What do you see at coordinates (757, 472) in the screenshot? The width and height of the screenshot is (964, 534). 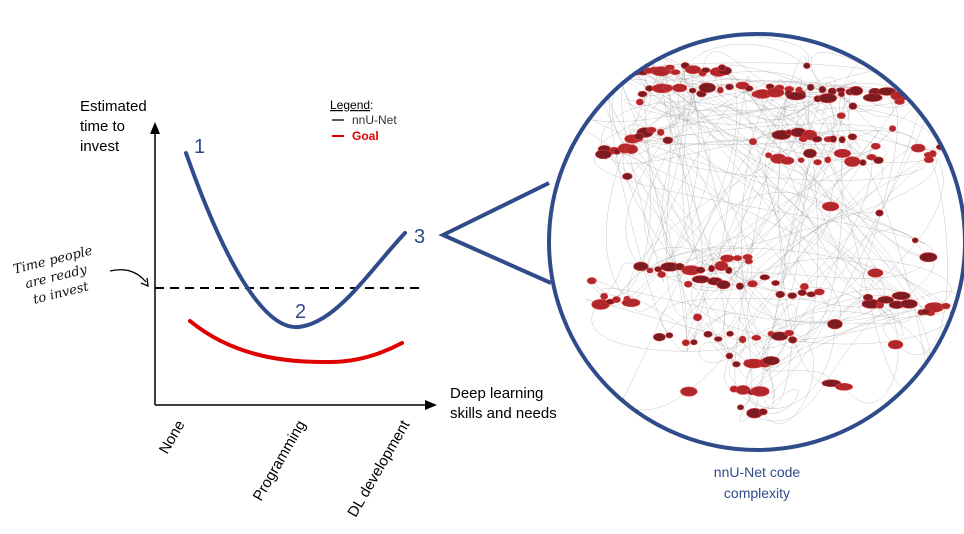 I see `zoom-caption-line1: nnU-Net code` at bounding box center [757, 472].